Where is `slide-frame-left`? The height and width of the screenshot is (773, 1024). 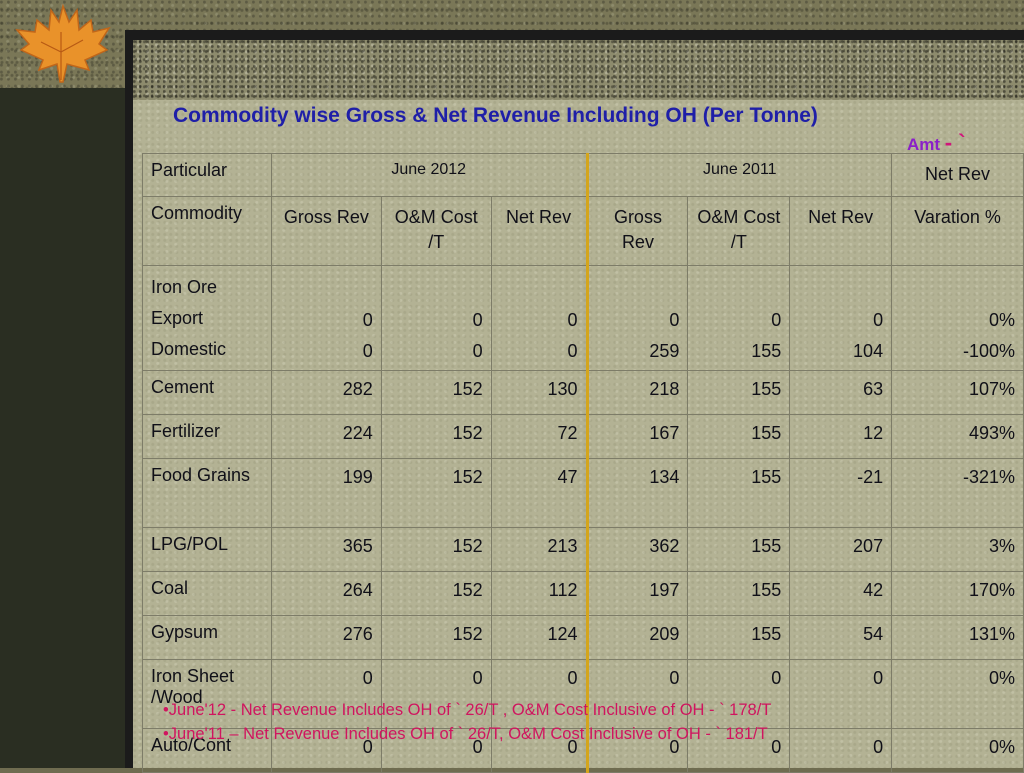 slide-frame-left is located at coordinates (129, 399).